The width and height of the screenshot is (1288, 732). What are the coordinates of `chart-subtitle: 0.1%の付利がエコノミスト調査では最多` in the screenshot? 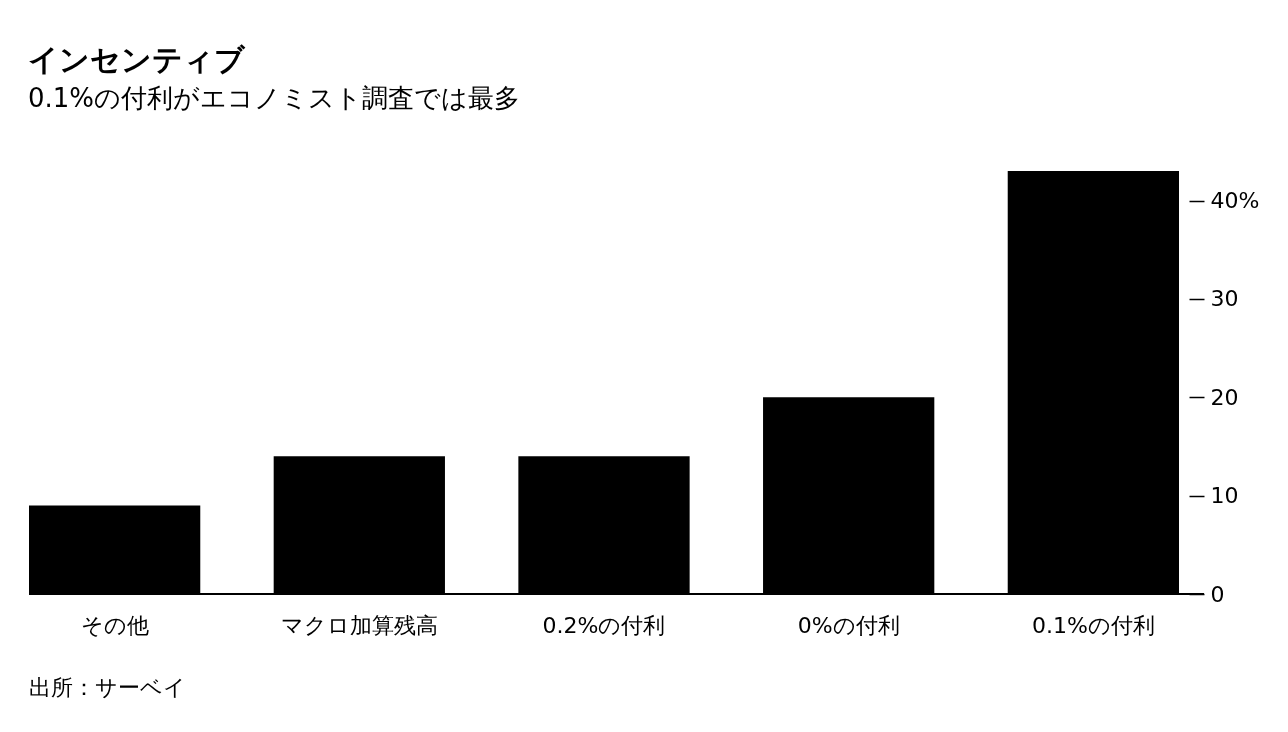 It's located at (274, 98).